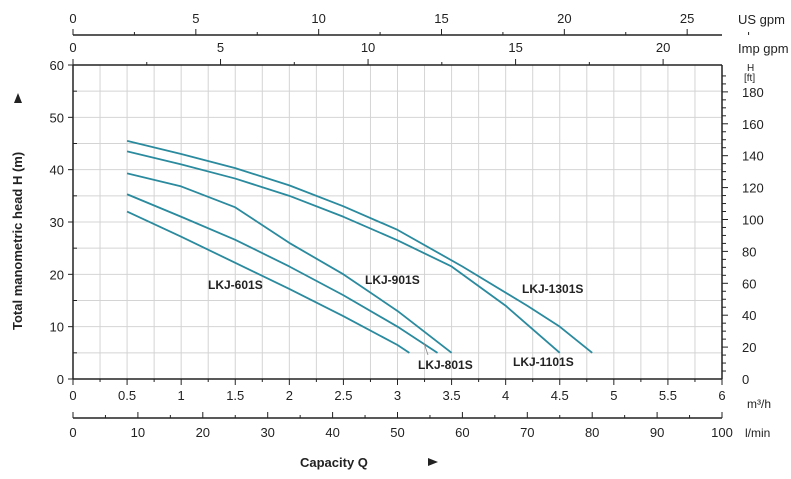 The height and width of the screenshot is (479, 791). Describe the element at coordinates (761, 19) in the screenshot. I see `us-gpm-axis-label: US gpm` at that location.